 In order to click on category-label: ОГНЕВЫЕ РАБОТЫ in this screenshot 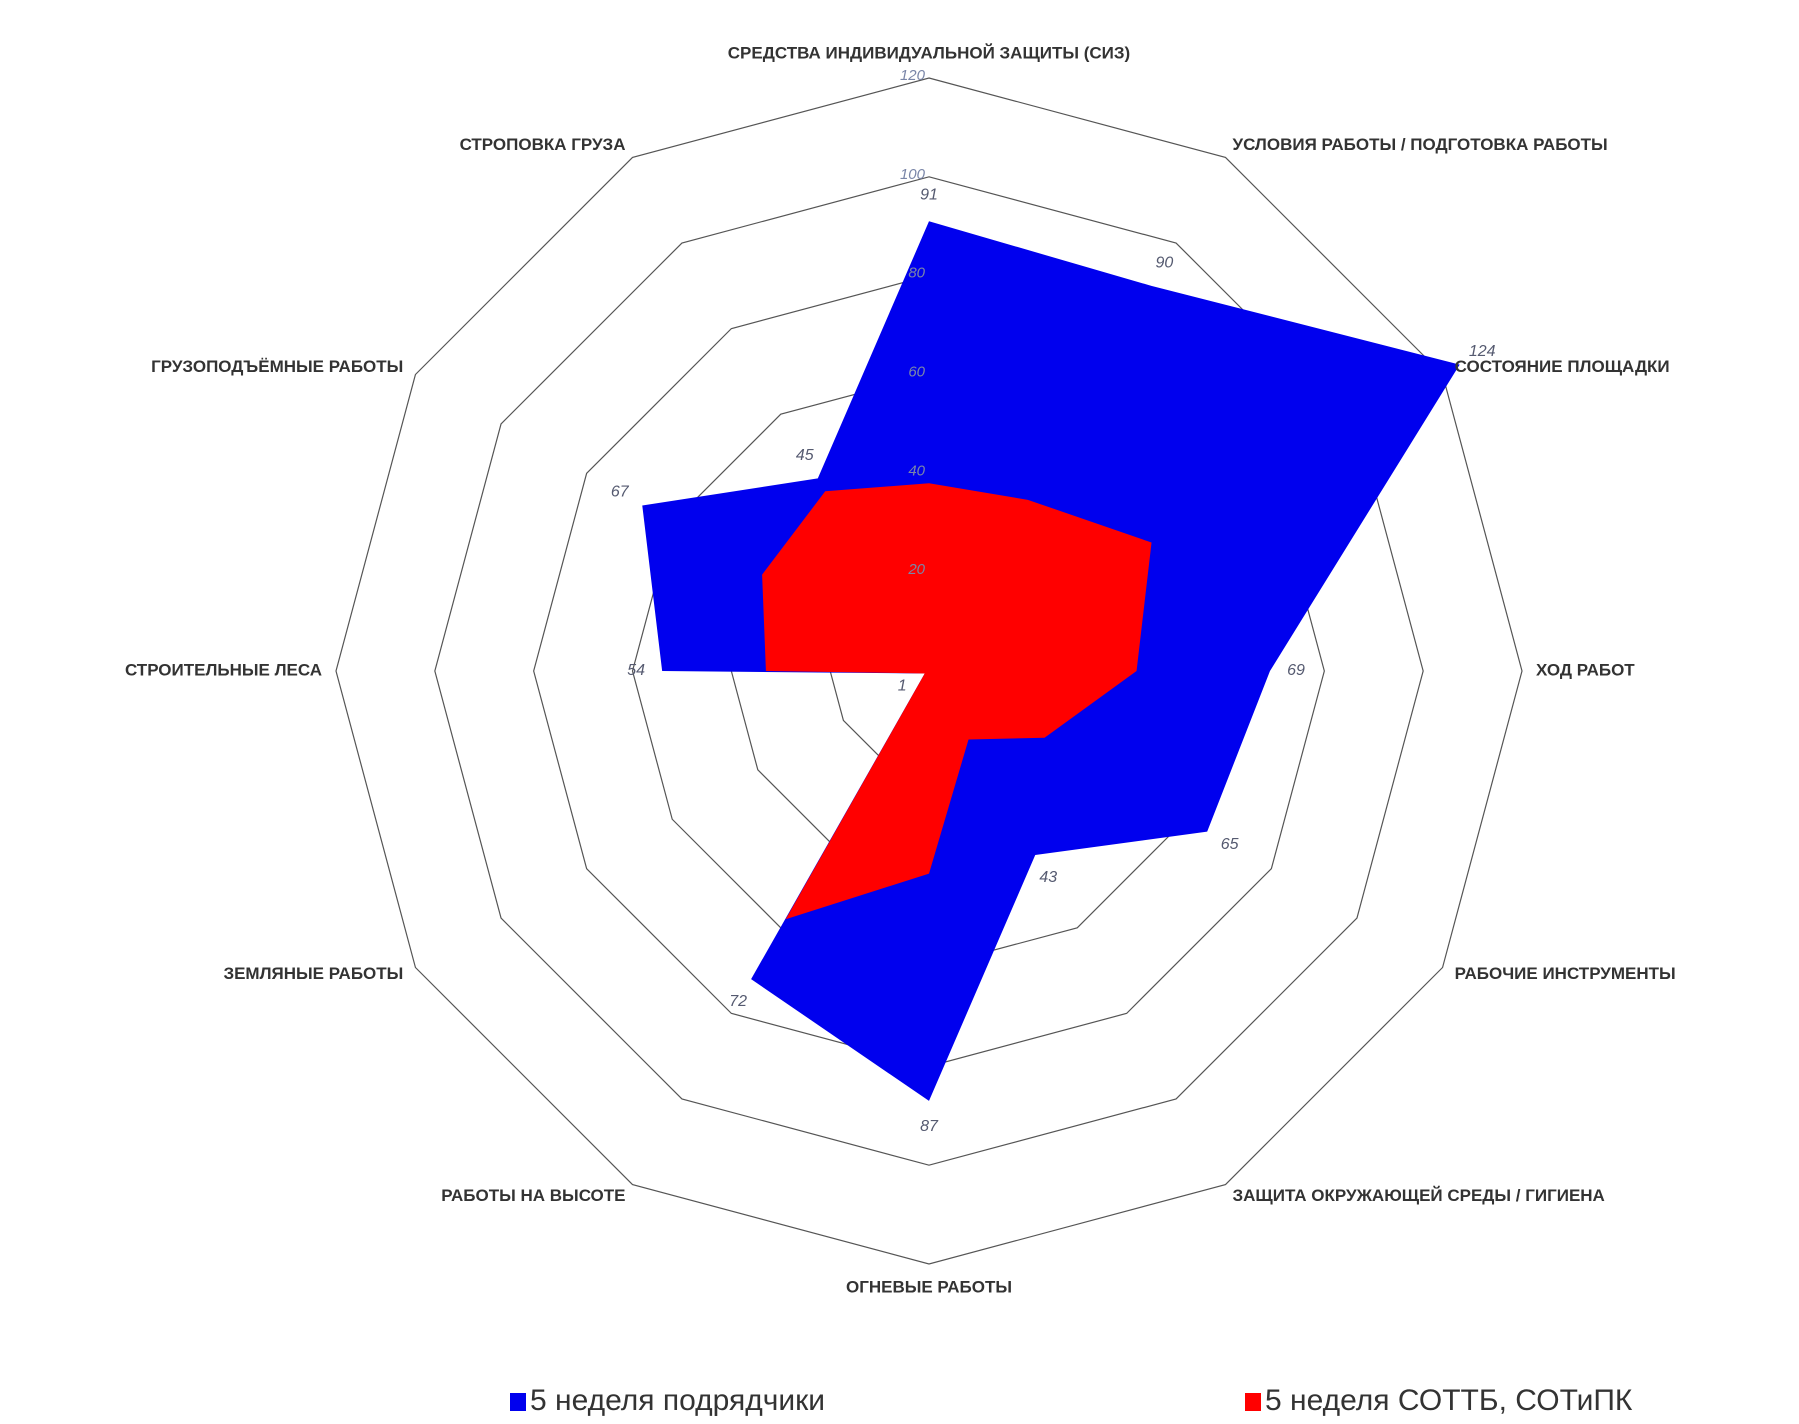, I will do `click(929, 1286)`.